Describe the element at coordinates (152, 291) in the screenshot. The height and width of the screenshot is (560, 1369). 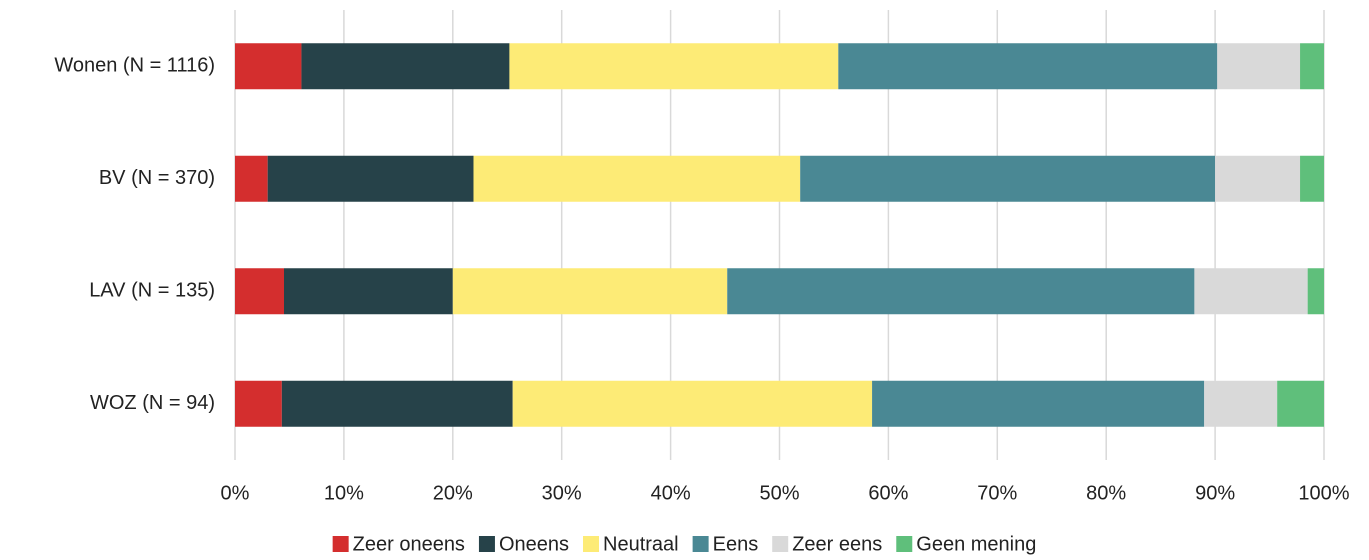
I see `y-tick-label: LAV (N = 135)` at that location.